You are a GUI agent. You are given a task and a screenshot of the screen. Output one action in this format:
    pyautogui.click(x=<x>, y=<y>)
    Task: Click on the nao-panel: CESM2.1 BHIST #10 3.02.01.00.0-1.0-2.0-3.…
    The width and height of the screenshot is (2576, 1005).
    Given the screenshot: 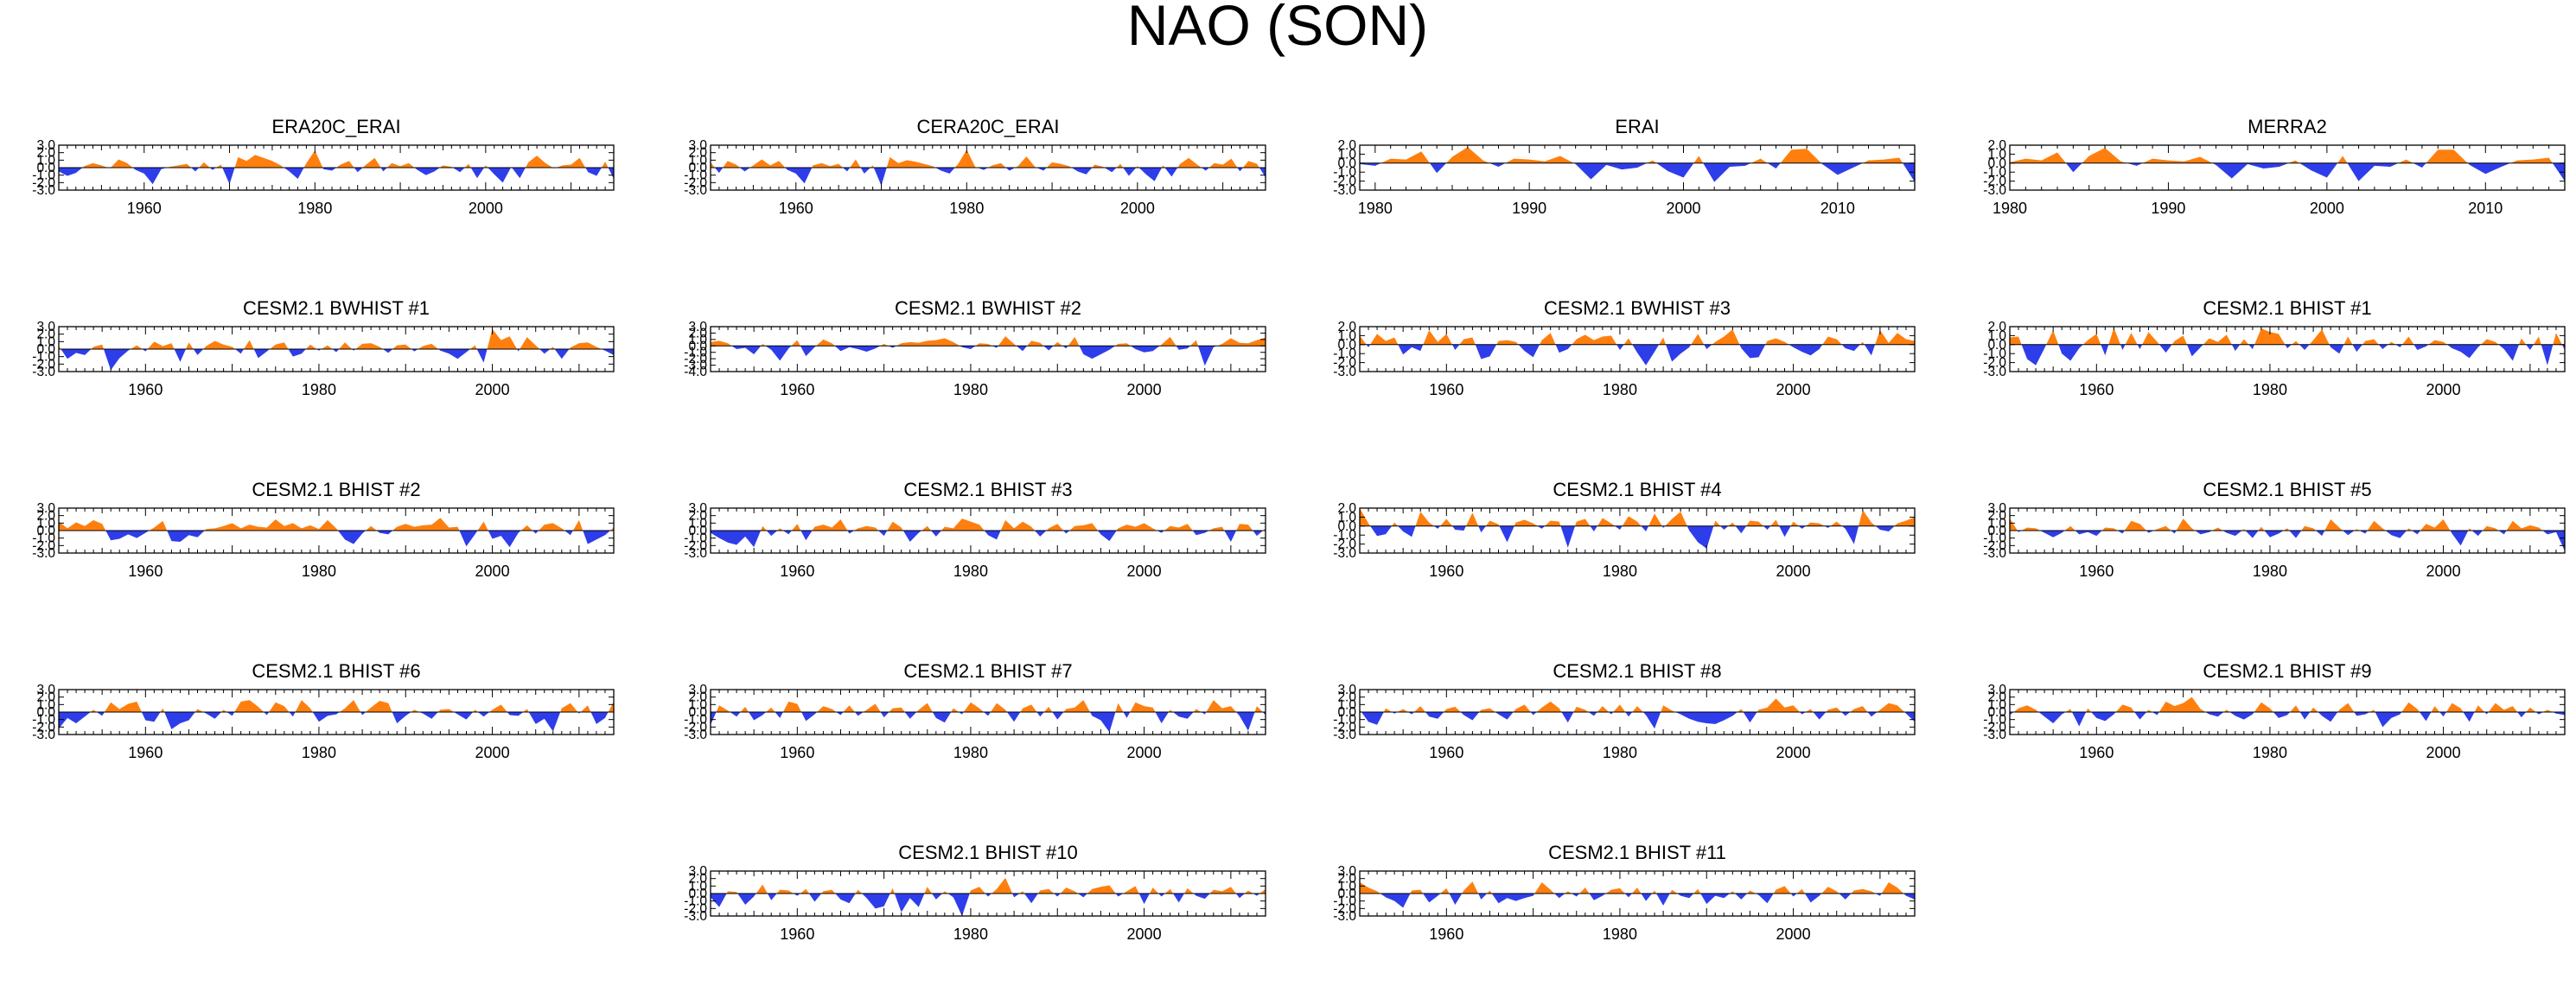 What is the action you would take?
    pyautogui.click(x=975, y=893)
    